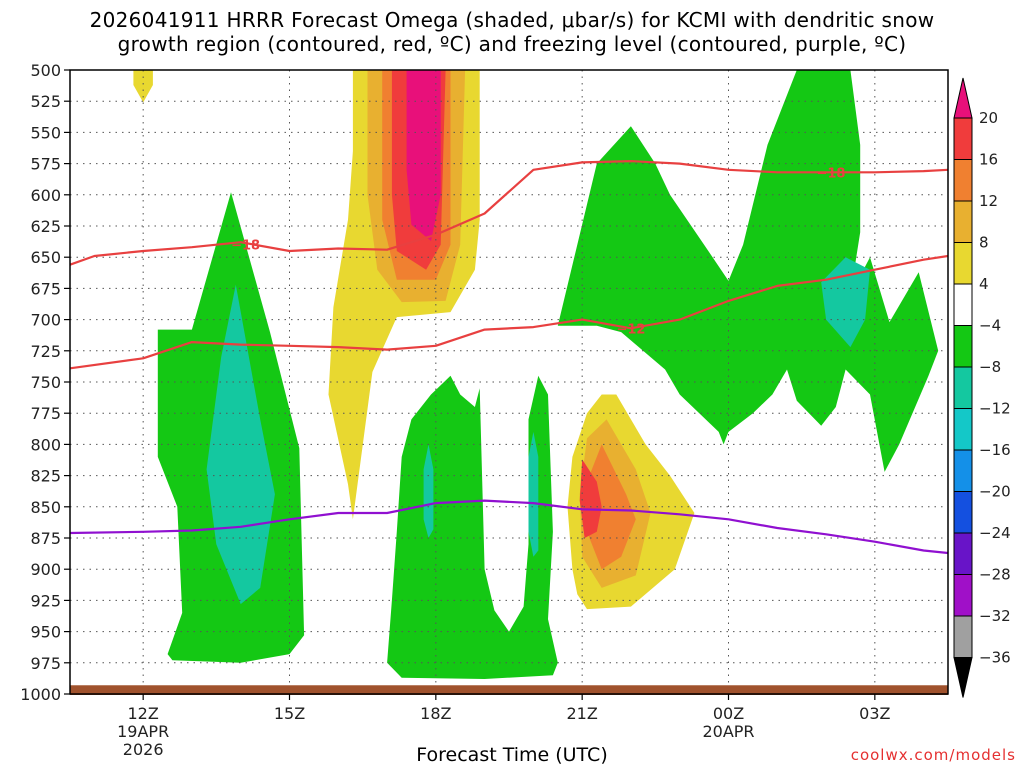 The height and width of the screenshot is (768, 1024). I want to click on colorbar-label-4: 4, so click(984, 284).